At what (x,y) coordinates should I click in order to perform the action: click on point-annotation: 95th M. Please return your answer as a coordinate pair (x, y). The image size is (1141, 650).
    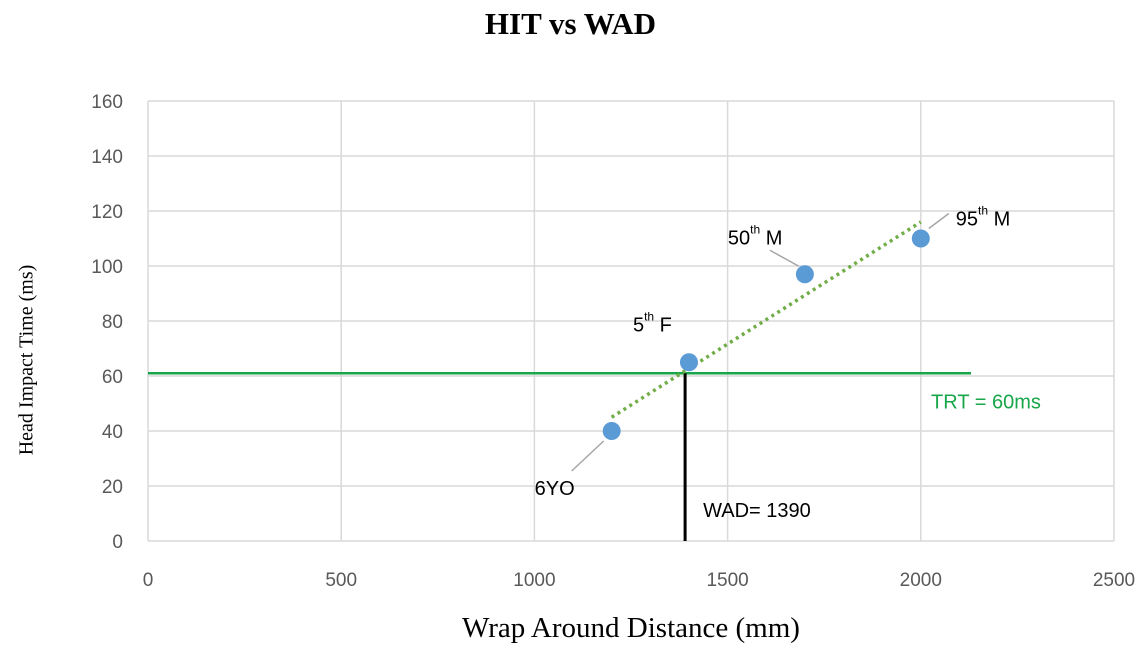
    Looking at the image, I should click on (983, 217).